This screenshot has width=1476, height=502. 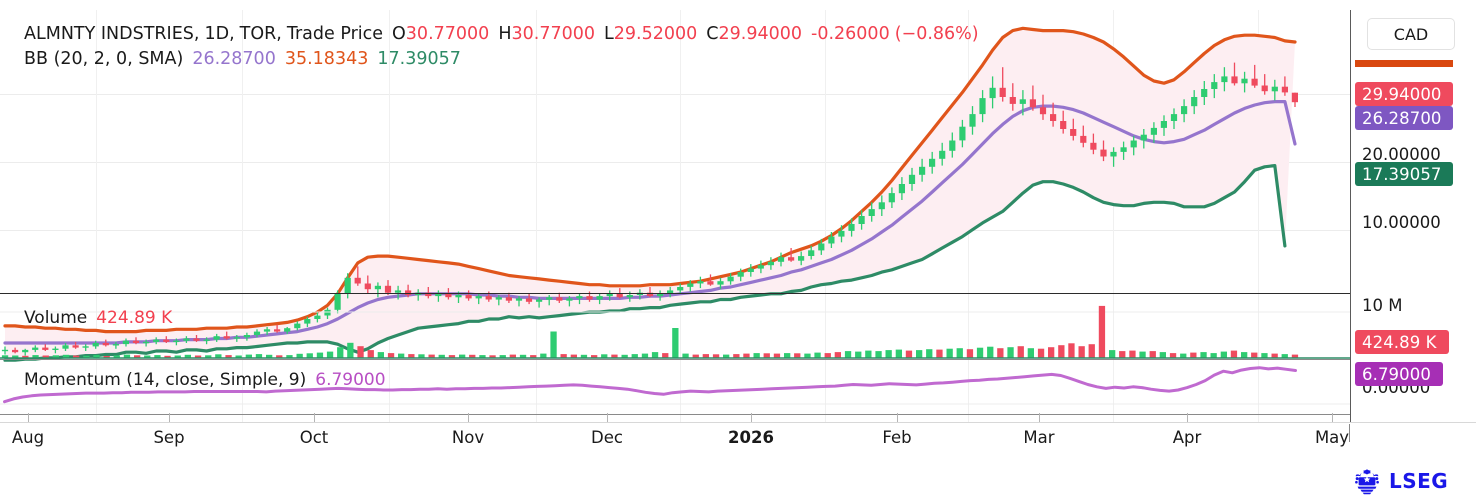 I want to click on momentum-label: Momentum (14, close, Simple, 9), so click(x=165, y=380).